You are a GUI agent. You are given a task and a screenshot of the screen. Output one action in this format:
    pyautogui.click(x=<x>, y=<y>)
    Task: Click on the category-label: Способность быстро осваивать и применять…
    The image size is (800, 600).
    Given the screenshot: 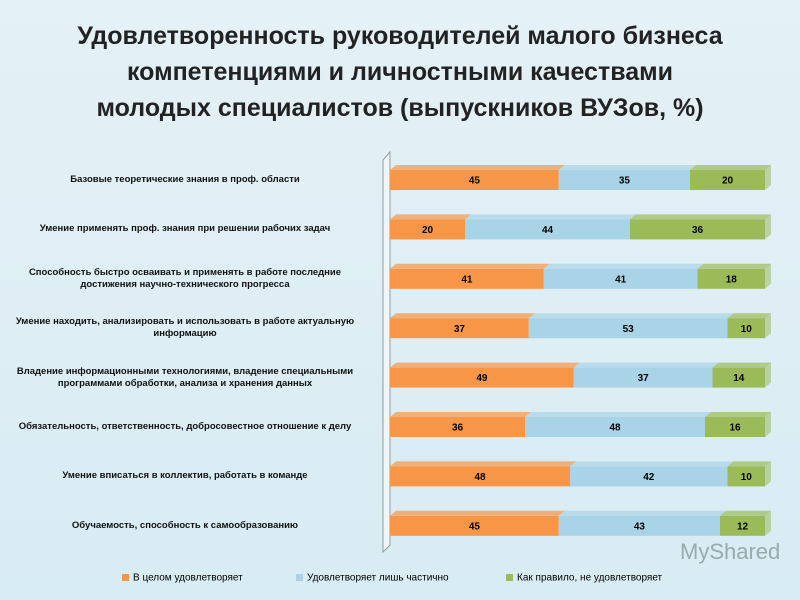 What is the action you would take?
    pyautogui.click(x=185, y=278)
    